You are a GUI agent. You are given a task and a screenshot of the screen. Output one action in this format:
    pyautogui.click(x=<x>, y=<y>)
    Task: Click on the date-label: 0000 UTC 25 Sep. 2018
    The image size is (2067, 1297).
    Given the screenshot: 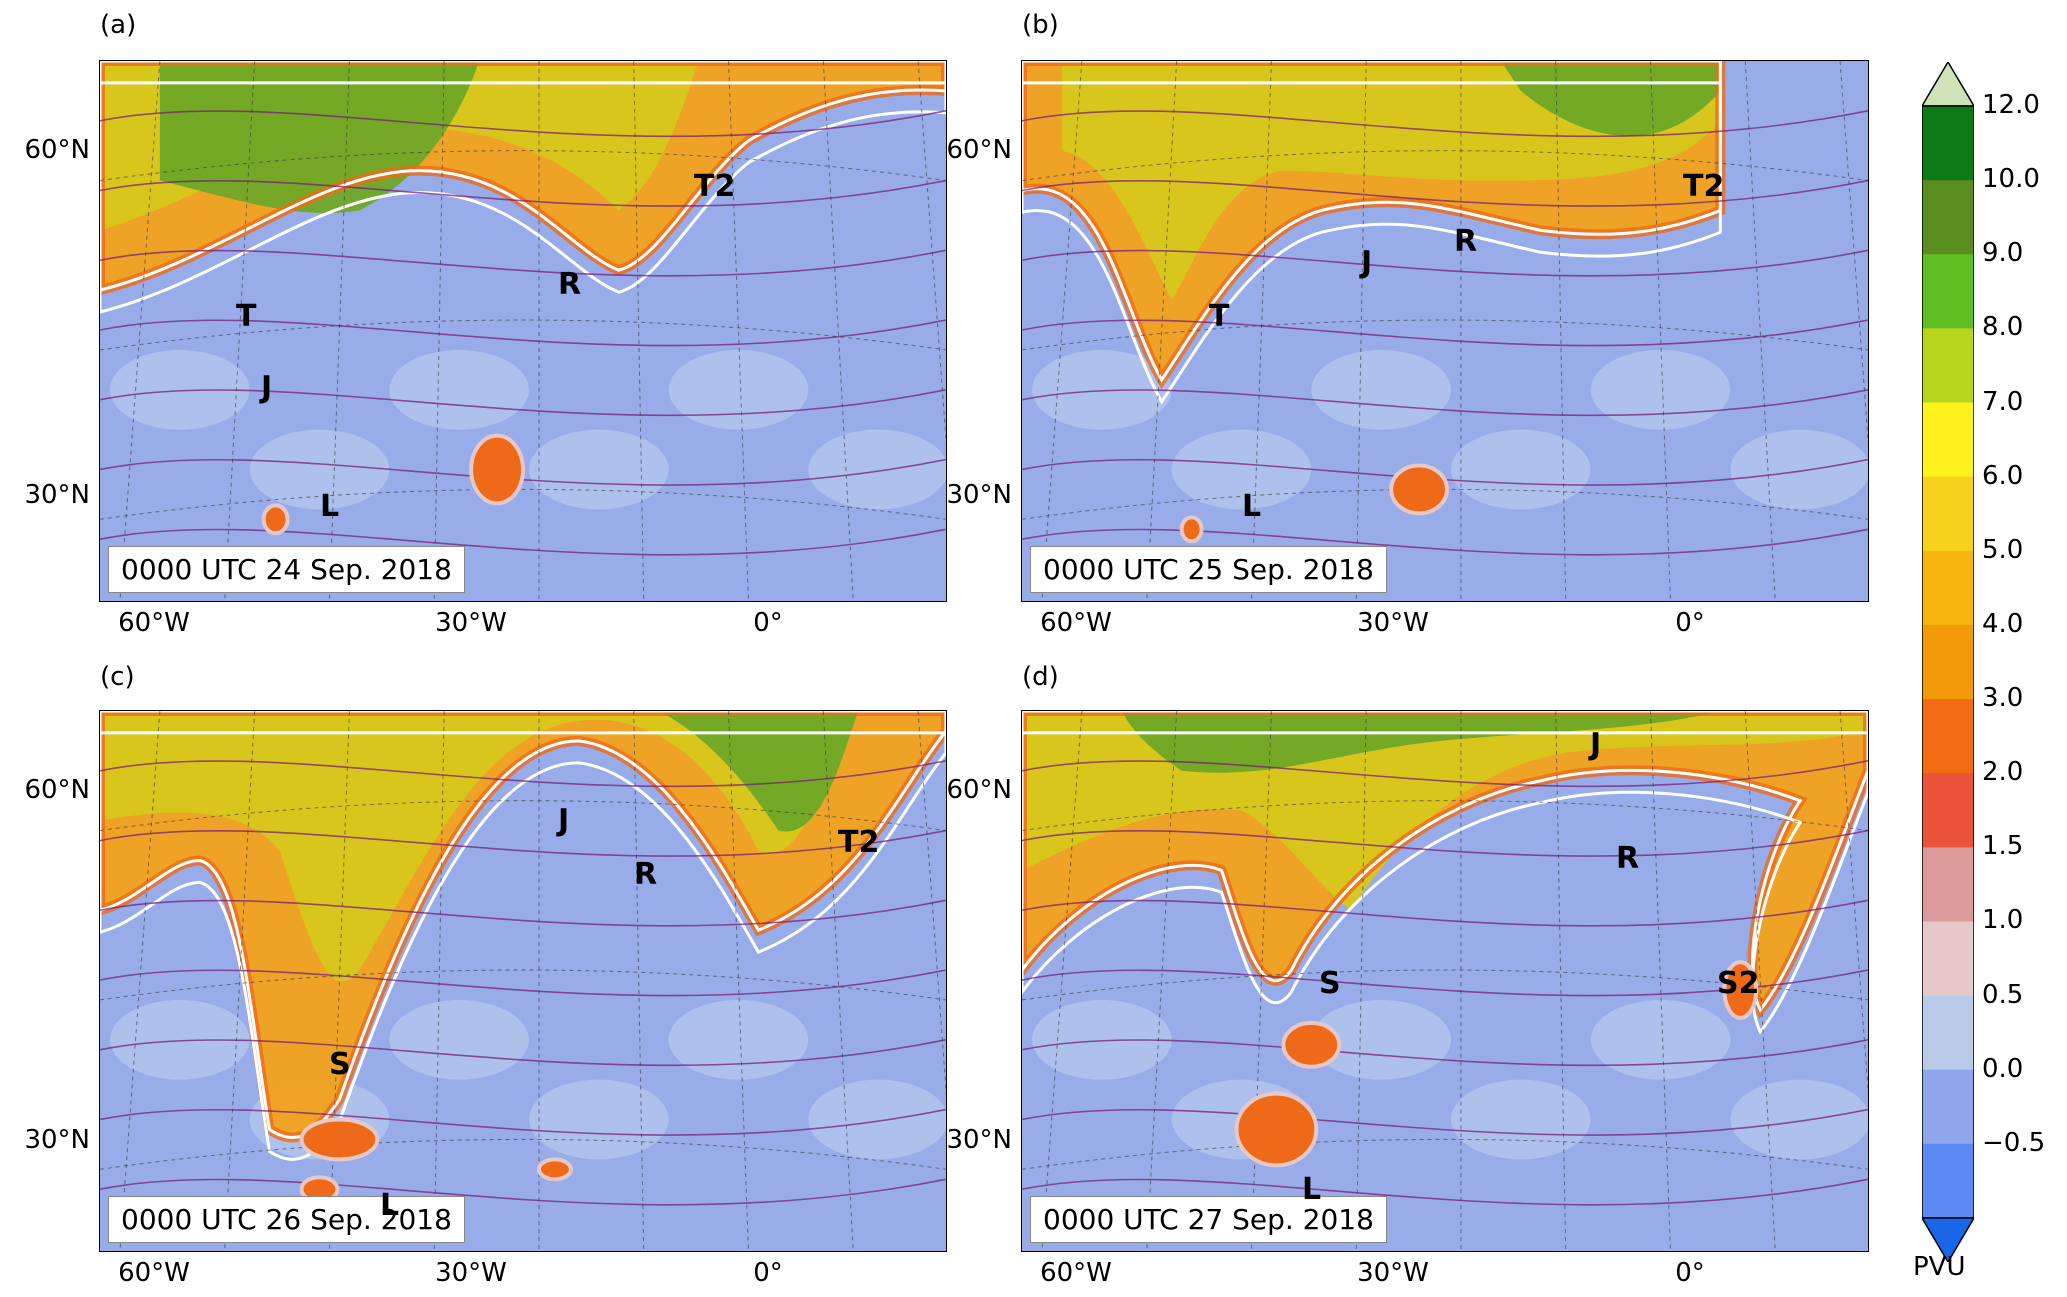 What is the action you would take?
    pyautogui.click(x=1208, y=569)
    